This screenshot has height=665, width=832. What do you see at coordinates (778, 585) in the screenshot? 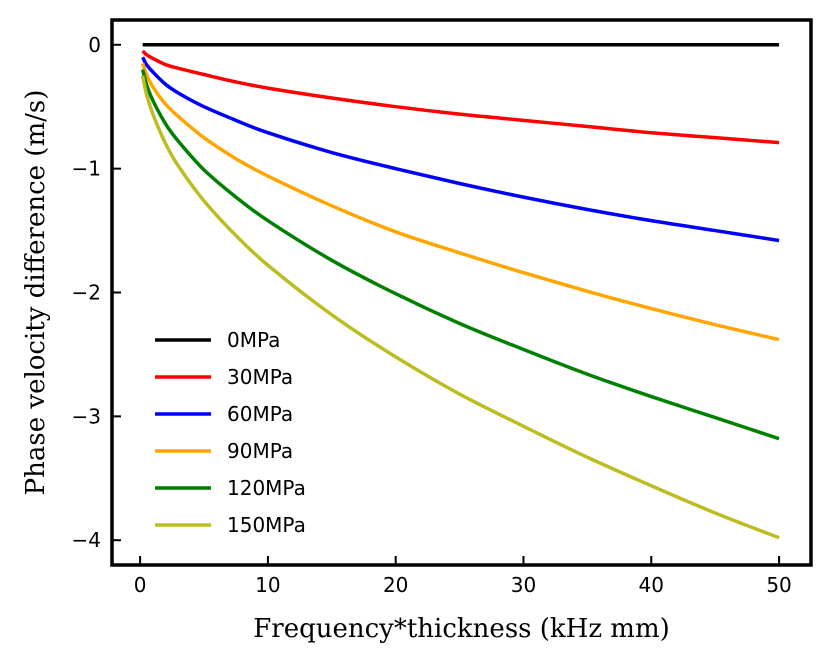
I see `x-tick-label: 50` at bounding box center [778, 585].